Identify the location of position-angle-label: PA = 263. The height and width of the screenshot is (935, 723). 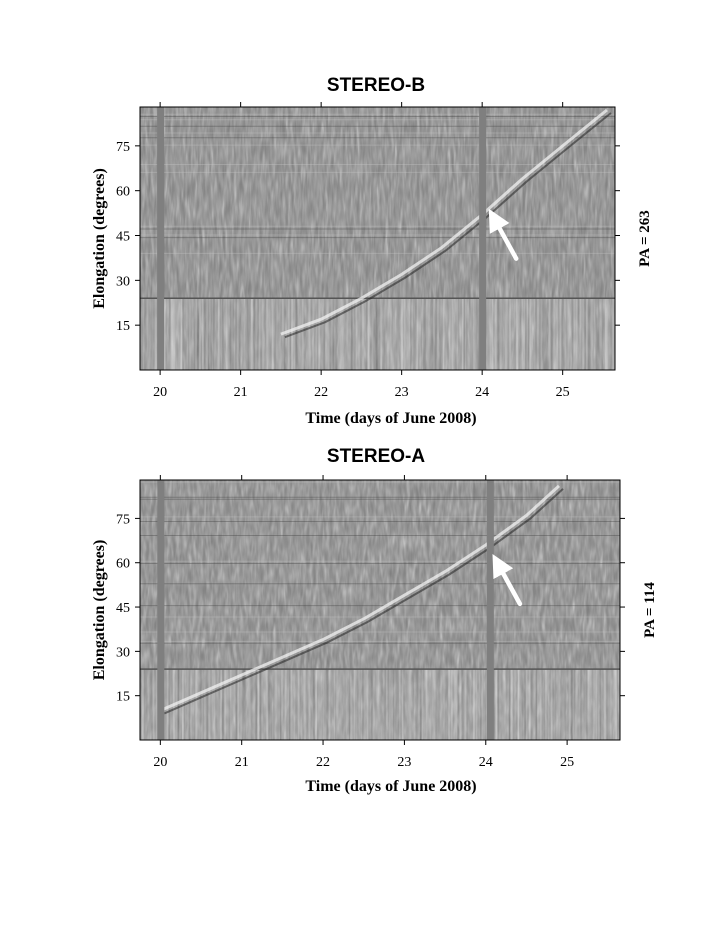
(645, 238).